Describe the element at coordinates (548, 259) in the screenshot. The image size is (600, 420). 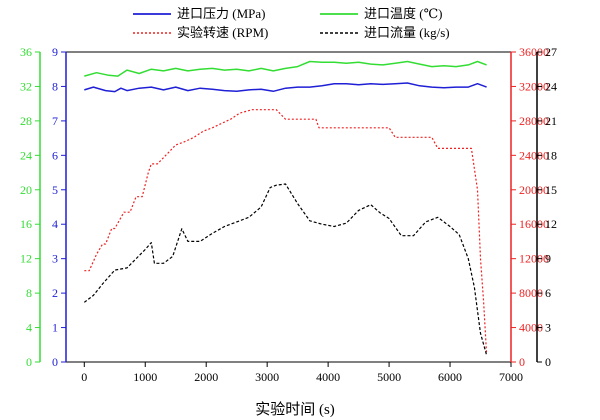
I see `flow-tick-label: 9` at that location.